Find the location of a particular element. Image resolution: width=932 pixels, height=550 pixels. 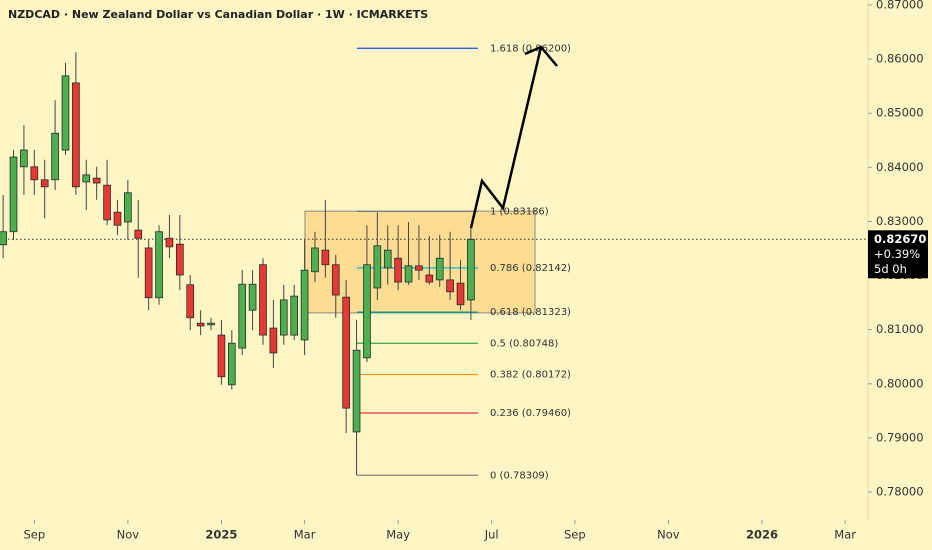

y-tick-label: 0.86000 is located at coordinates (900, 59).